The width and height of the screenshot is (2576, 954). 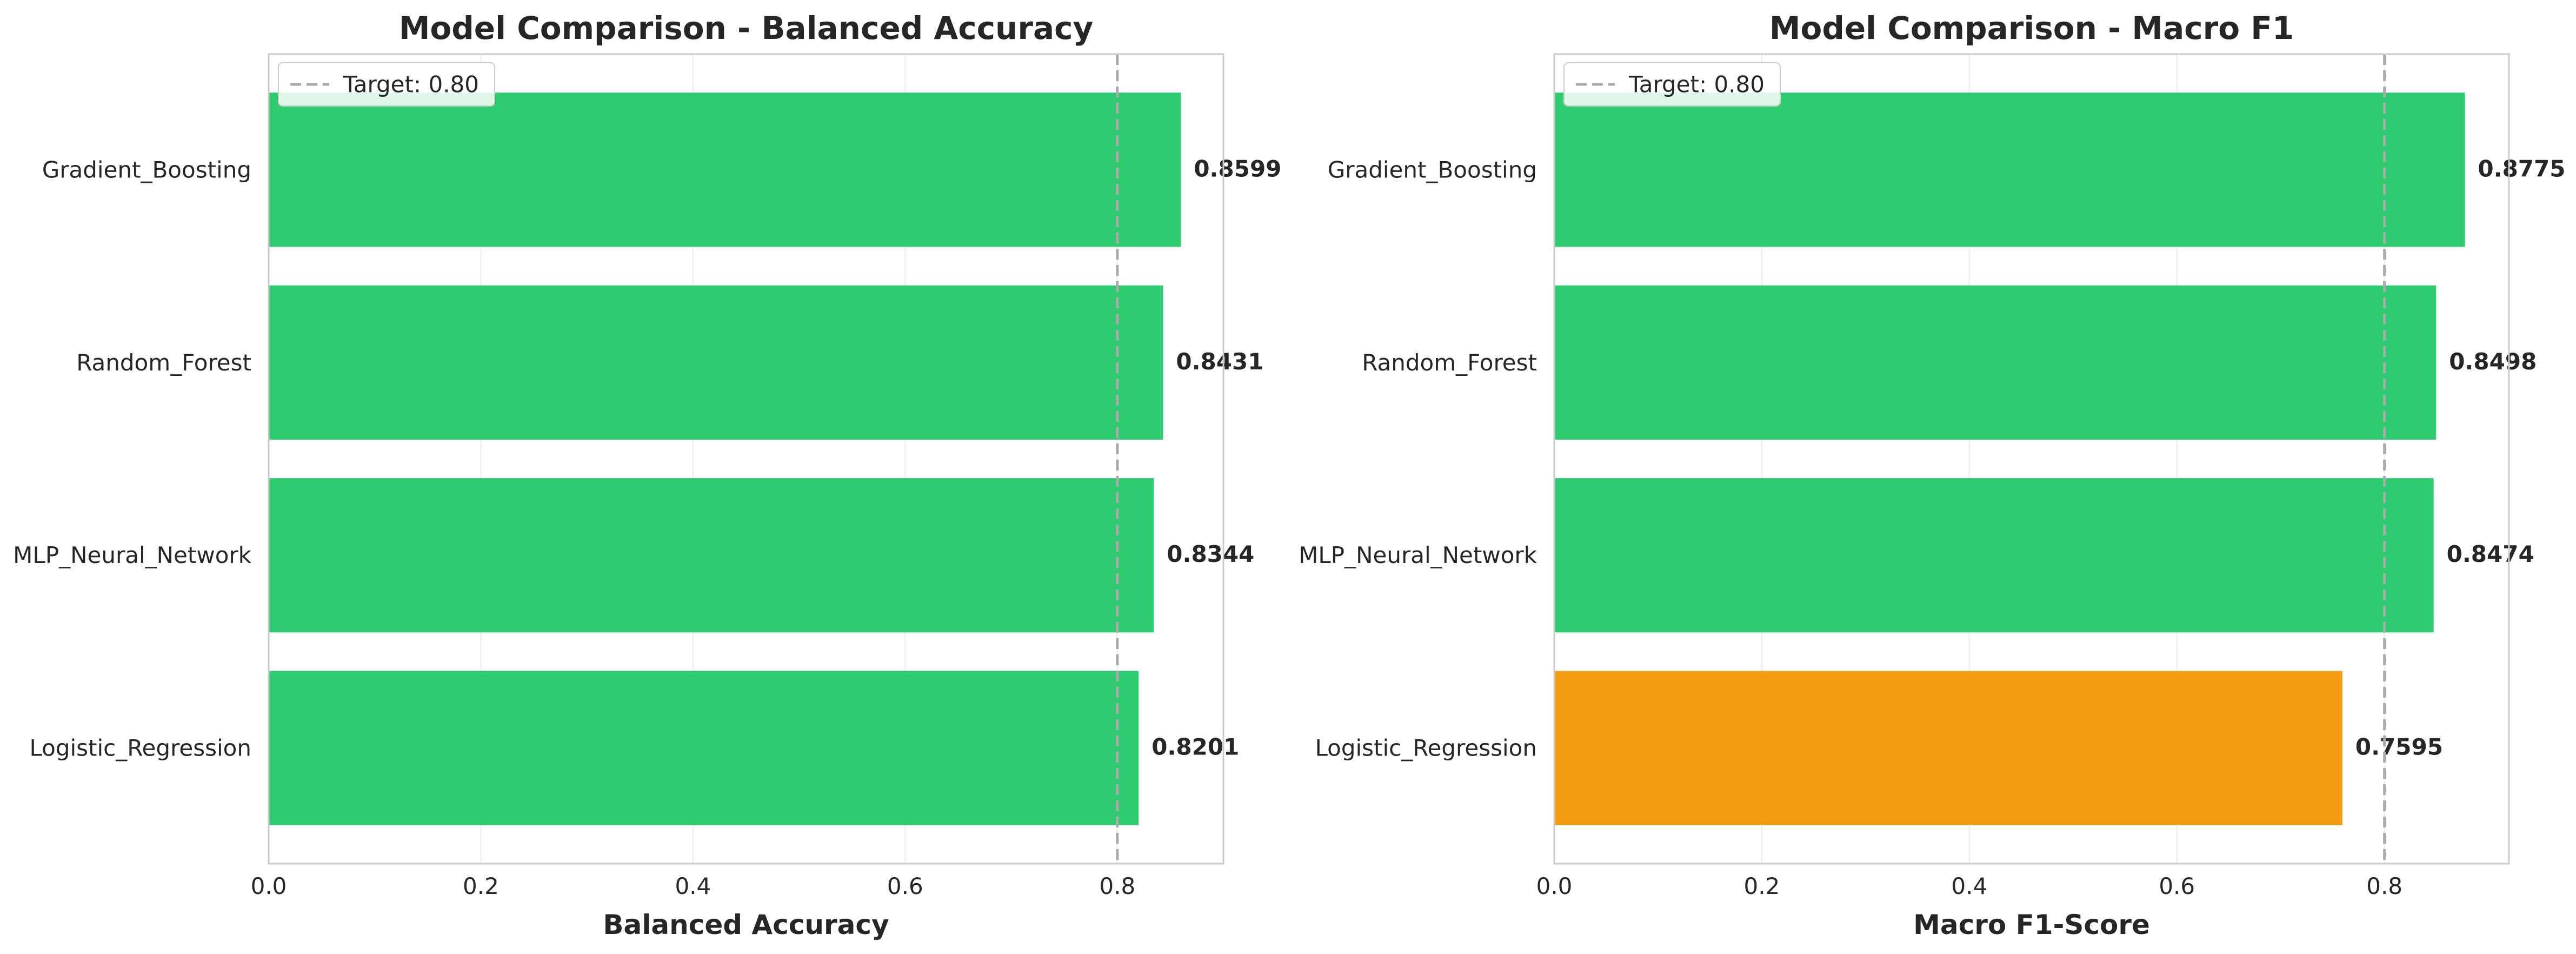 I want to click on value-label: 0.8474, so click(x=2490, y=554).